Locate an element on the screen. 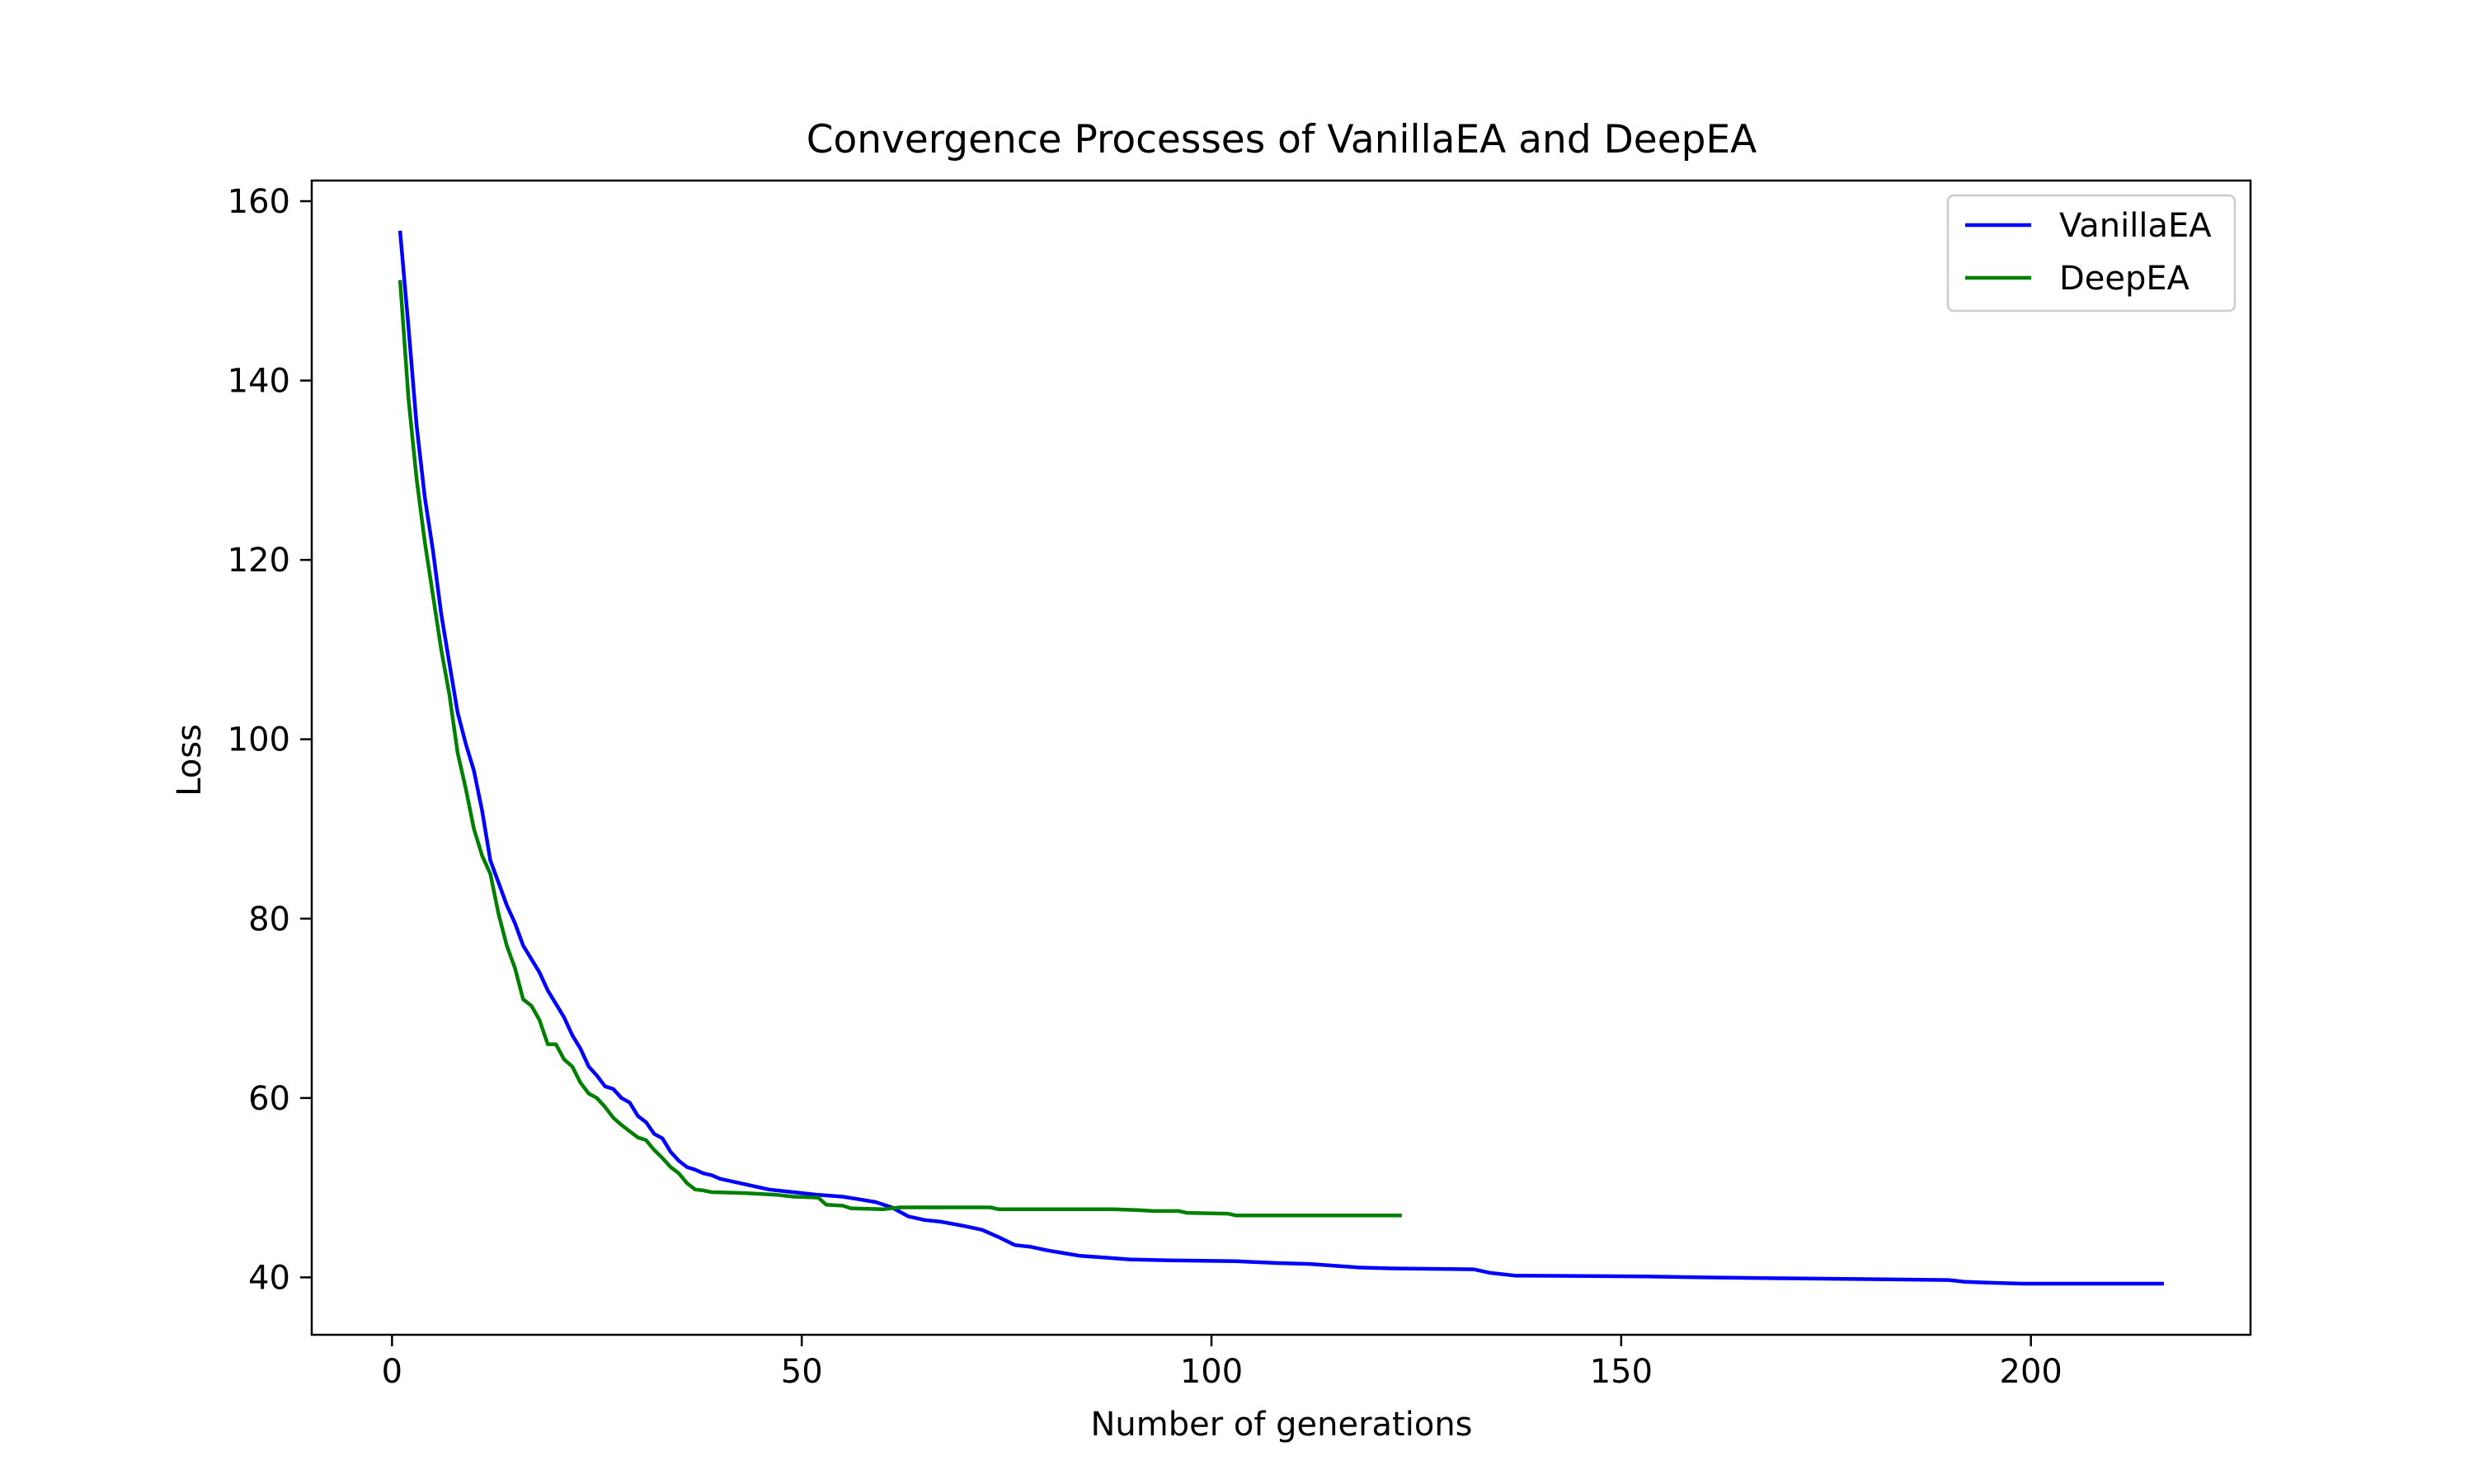  legend-label-vanillaea: VanillaEA is located at coordinates (2135, 226).